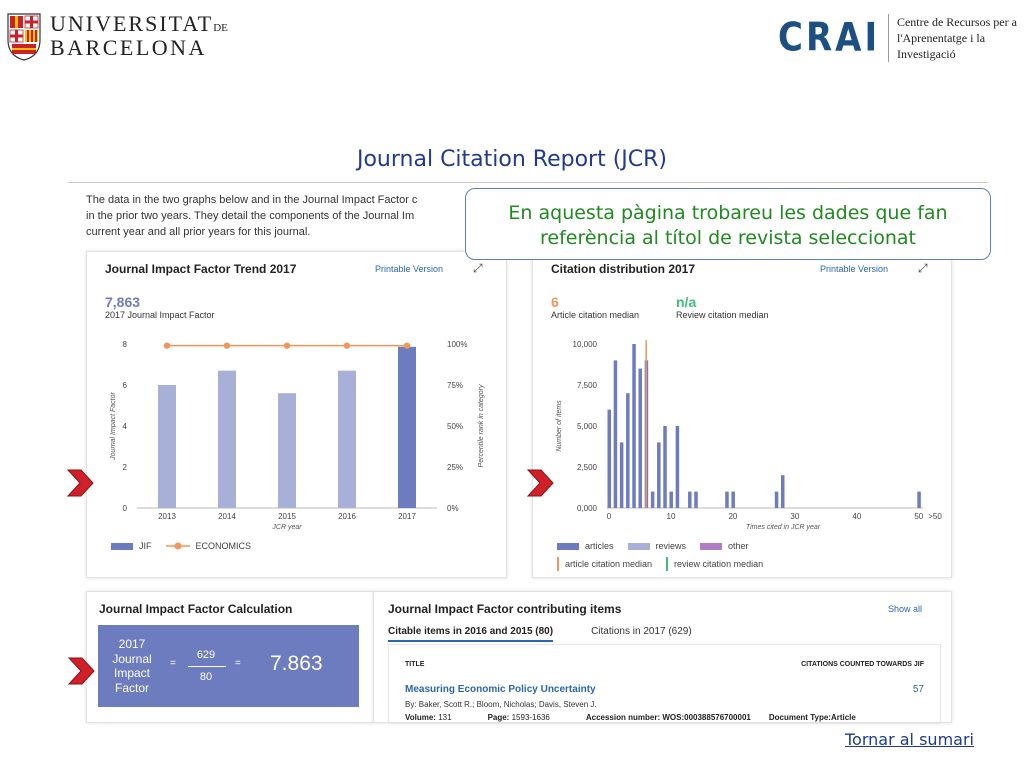  Describe the element at coordinates (24, 37) in the screenshot. I see `ub-shield-icon` at that location.